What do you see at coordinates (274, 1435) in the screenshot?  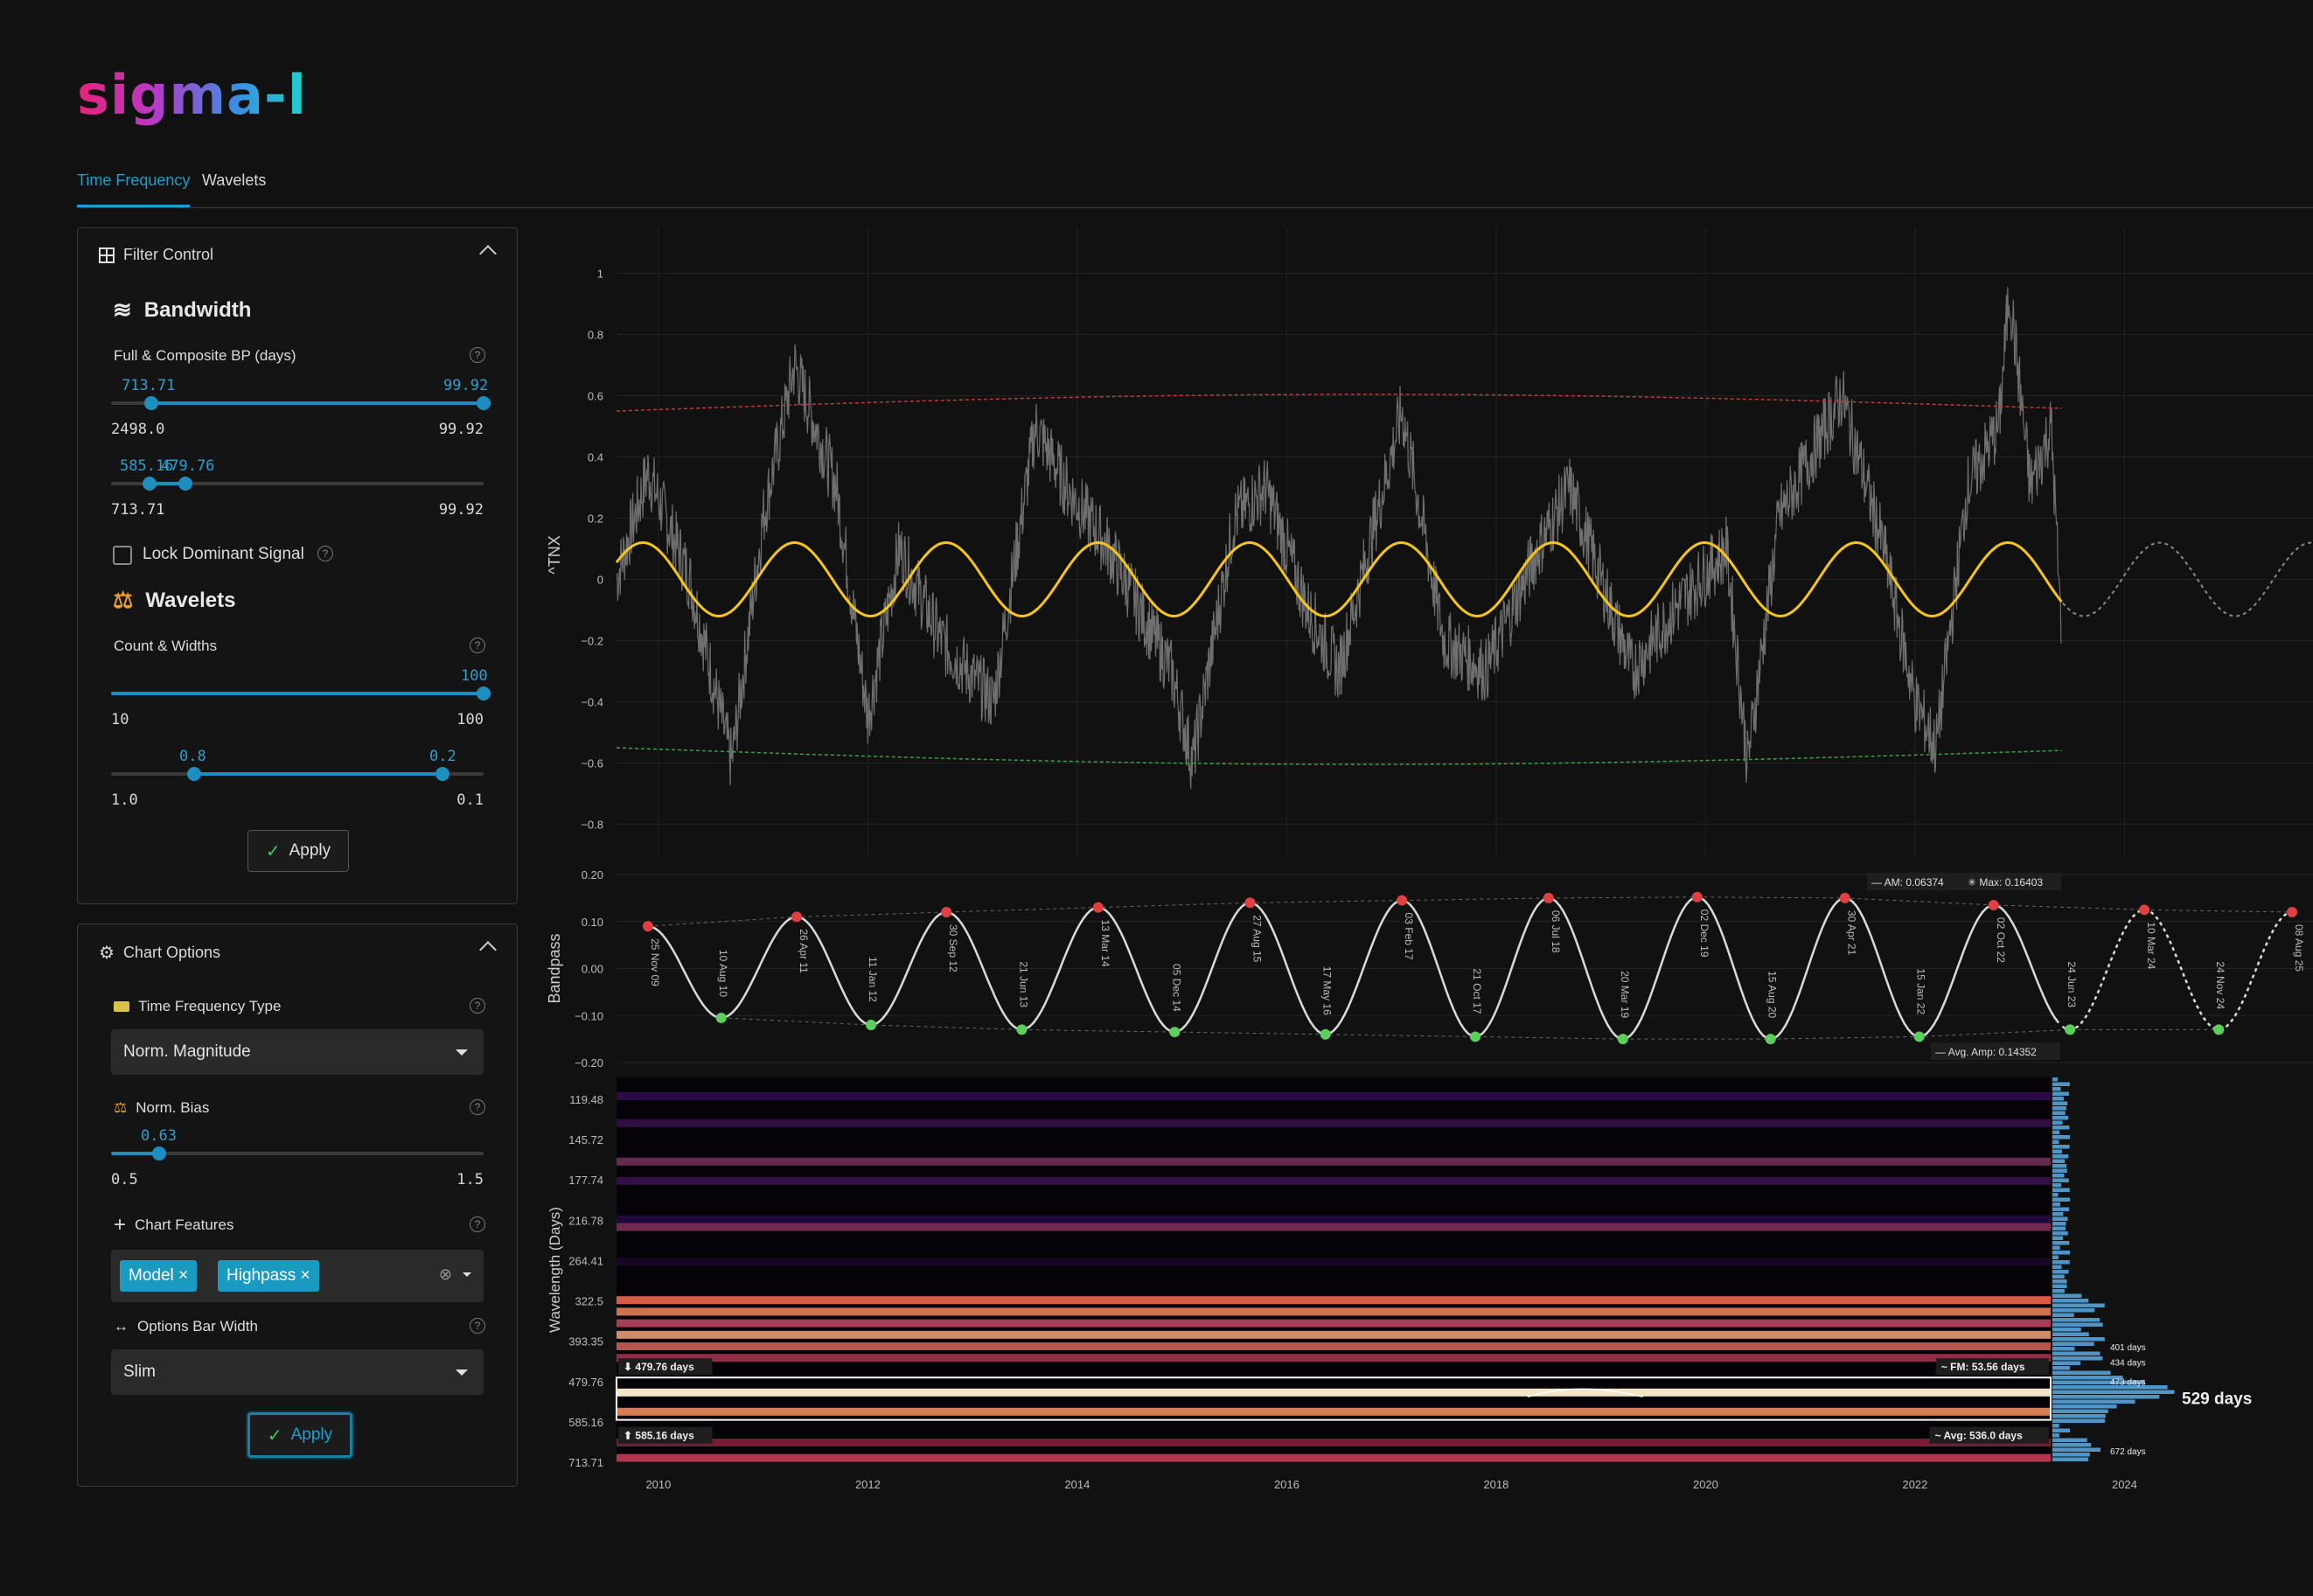 I see `check-icon: ✓` at bounding box center [274, 1435].